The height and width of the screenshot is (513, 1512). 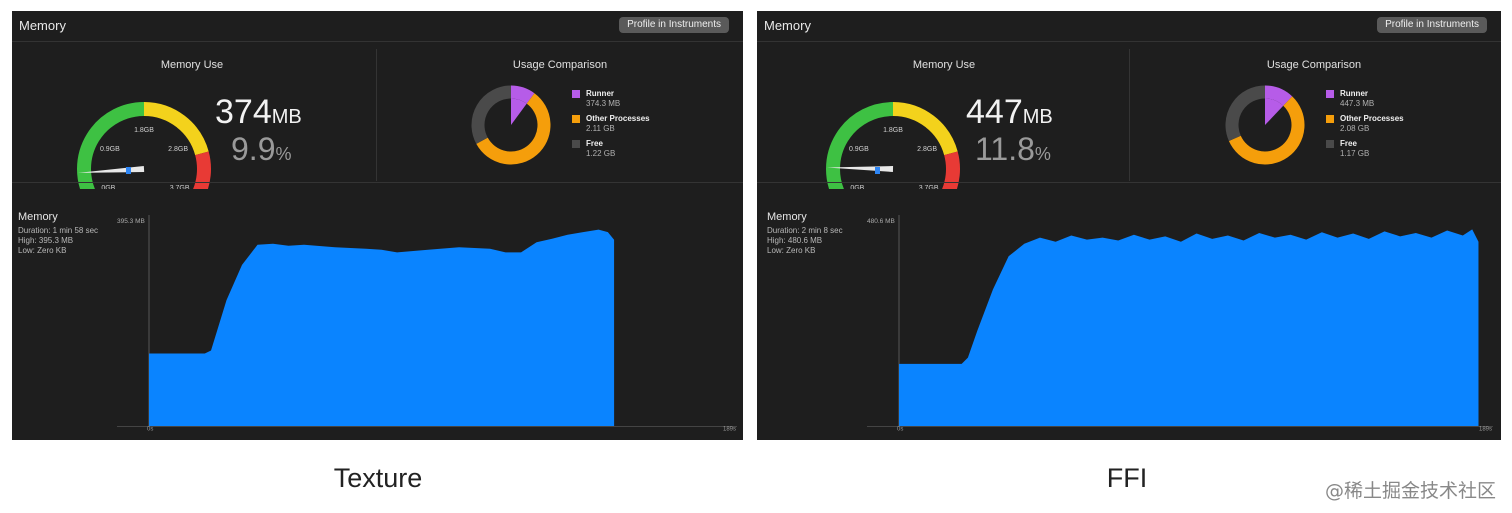 I want to click on legend-value: 447.3 MB, so click(x=1357, y=103).